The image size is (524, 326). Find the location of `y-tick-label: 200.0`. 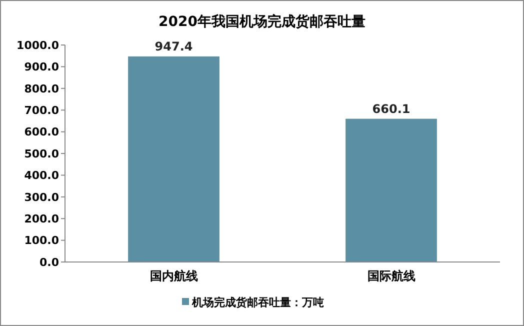

y-tick-label: 200.0 is located at coordinates (42, 219).